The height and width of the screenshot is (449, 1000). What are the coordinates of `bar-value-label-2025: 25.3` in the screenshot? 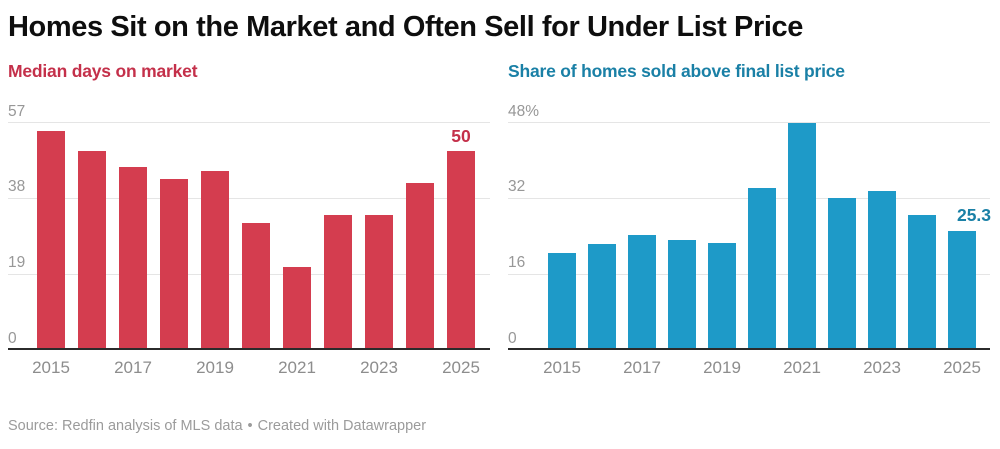 It's located at (974, 215).